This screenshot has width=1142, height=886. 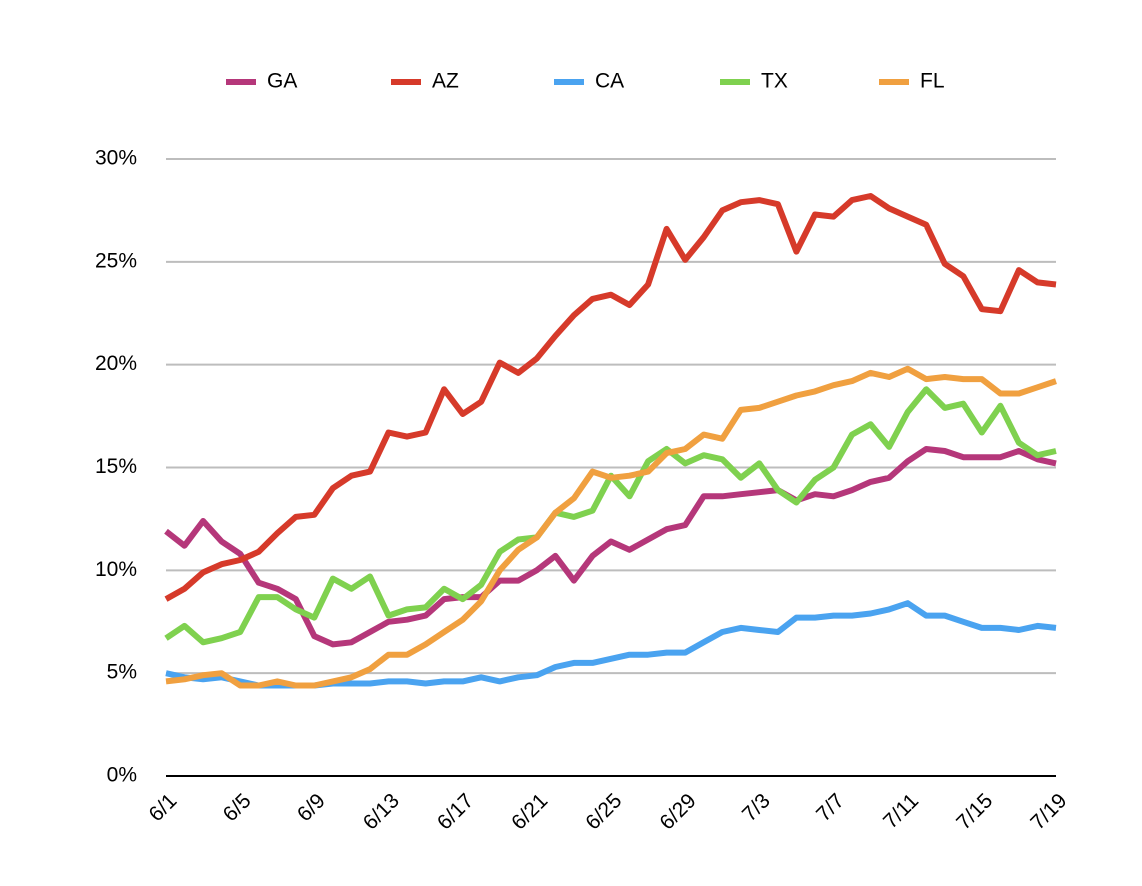 What do you see at coordinates (116, 260) in the screenshot?
I see `y-tick-label: 25%` at bounding box center [116, 260].